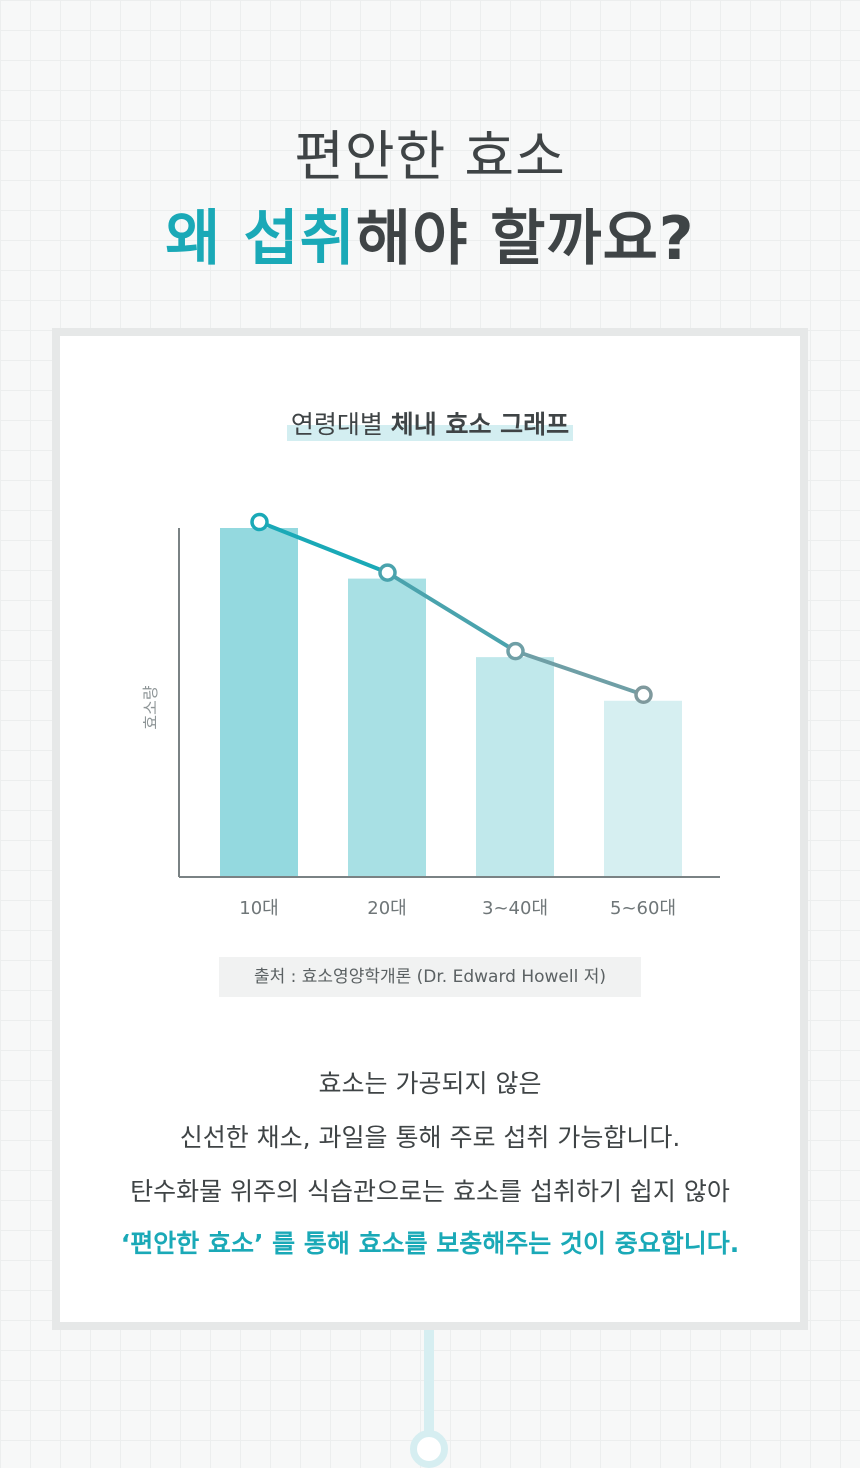 The height and width of the screenshot is (1468, 860). I want to click on x-tick-label: 5~60대, so click(643, 908).